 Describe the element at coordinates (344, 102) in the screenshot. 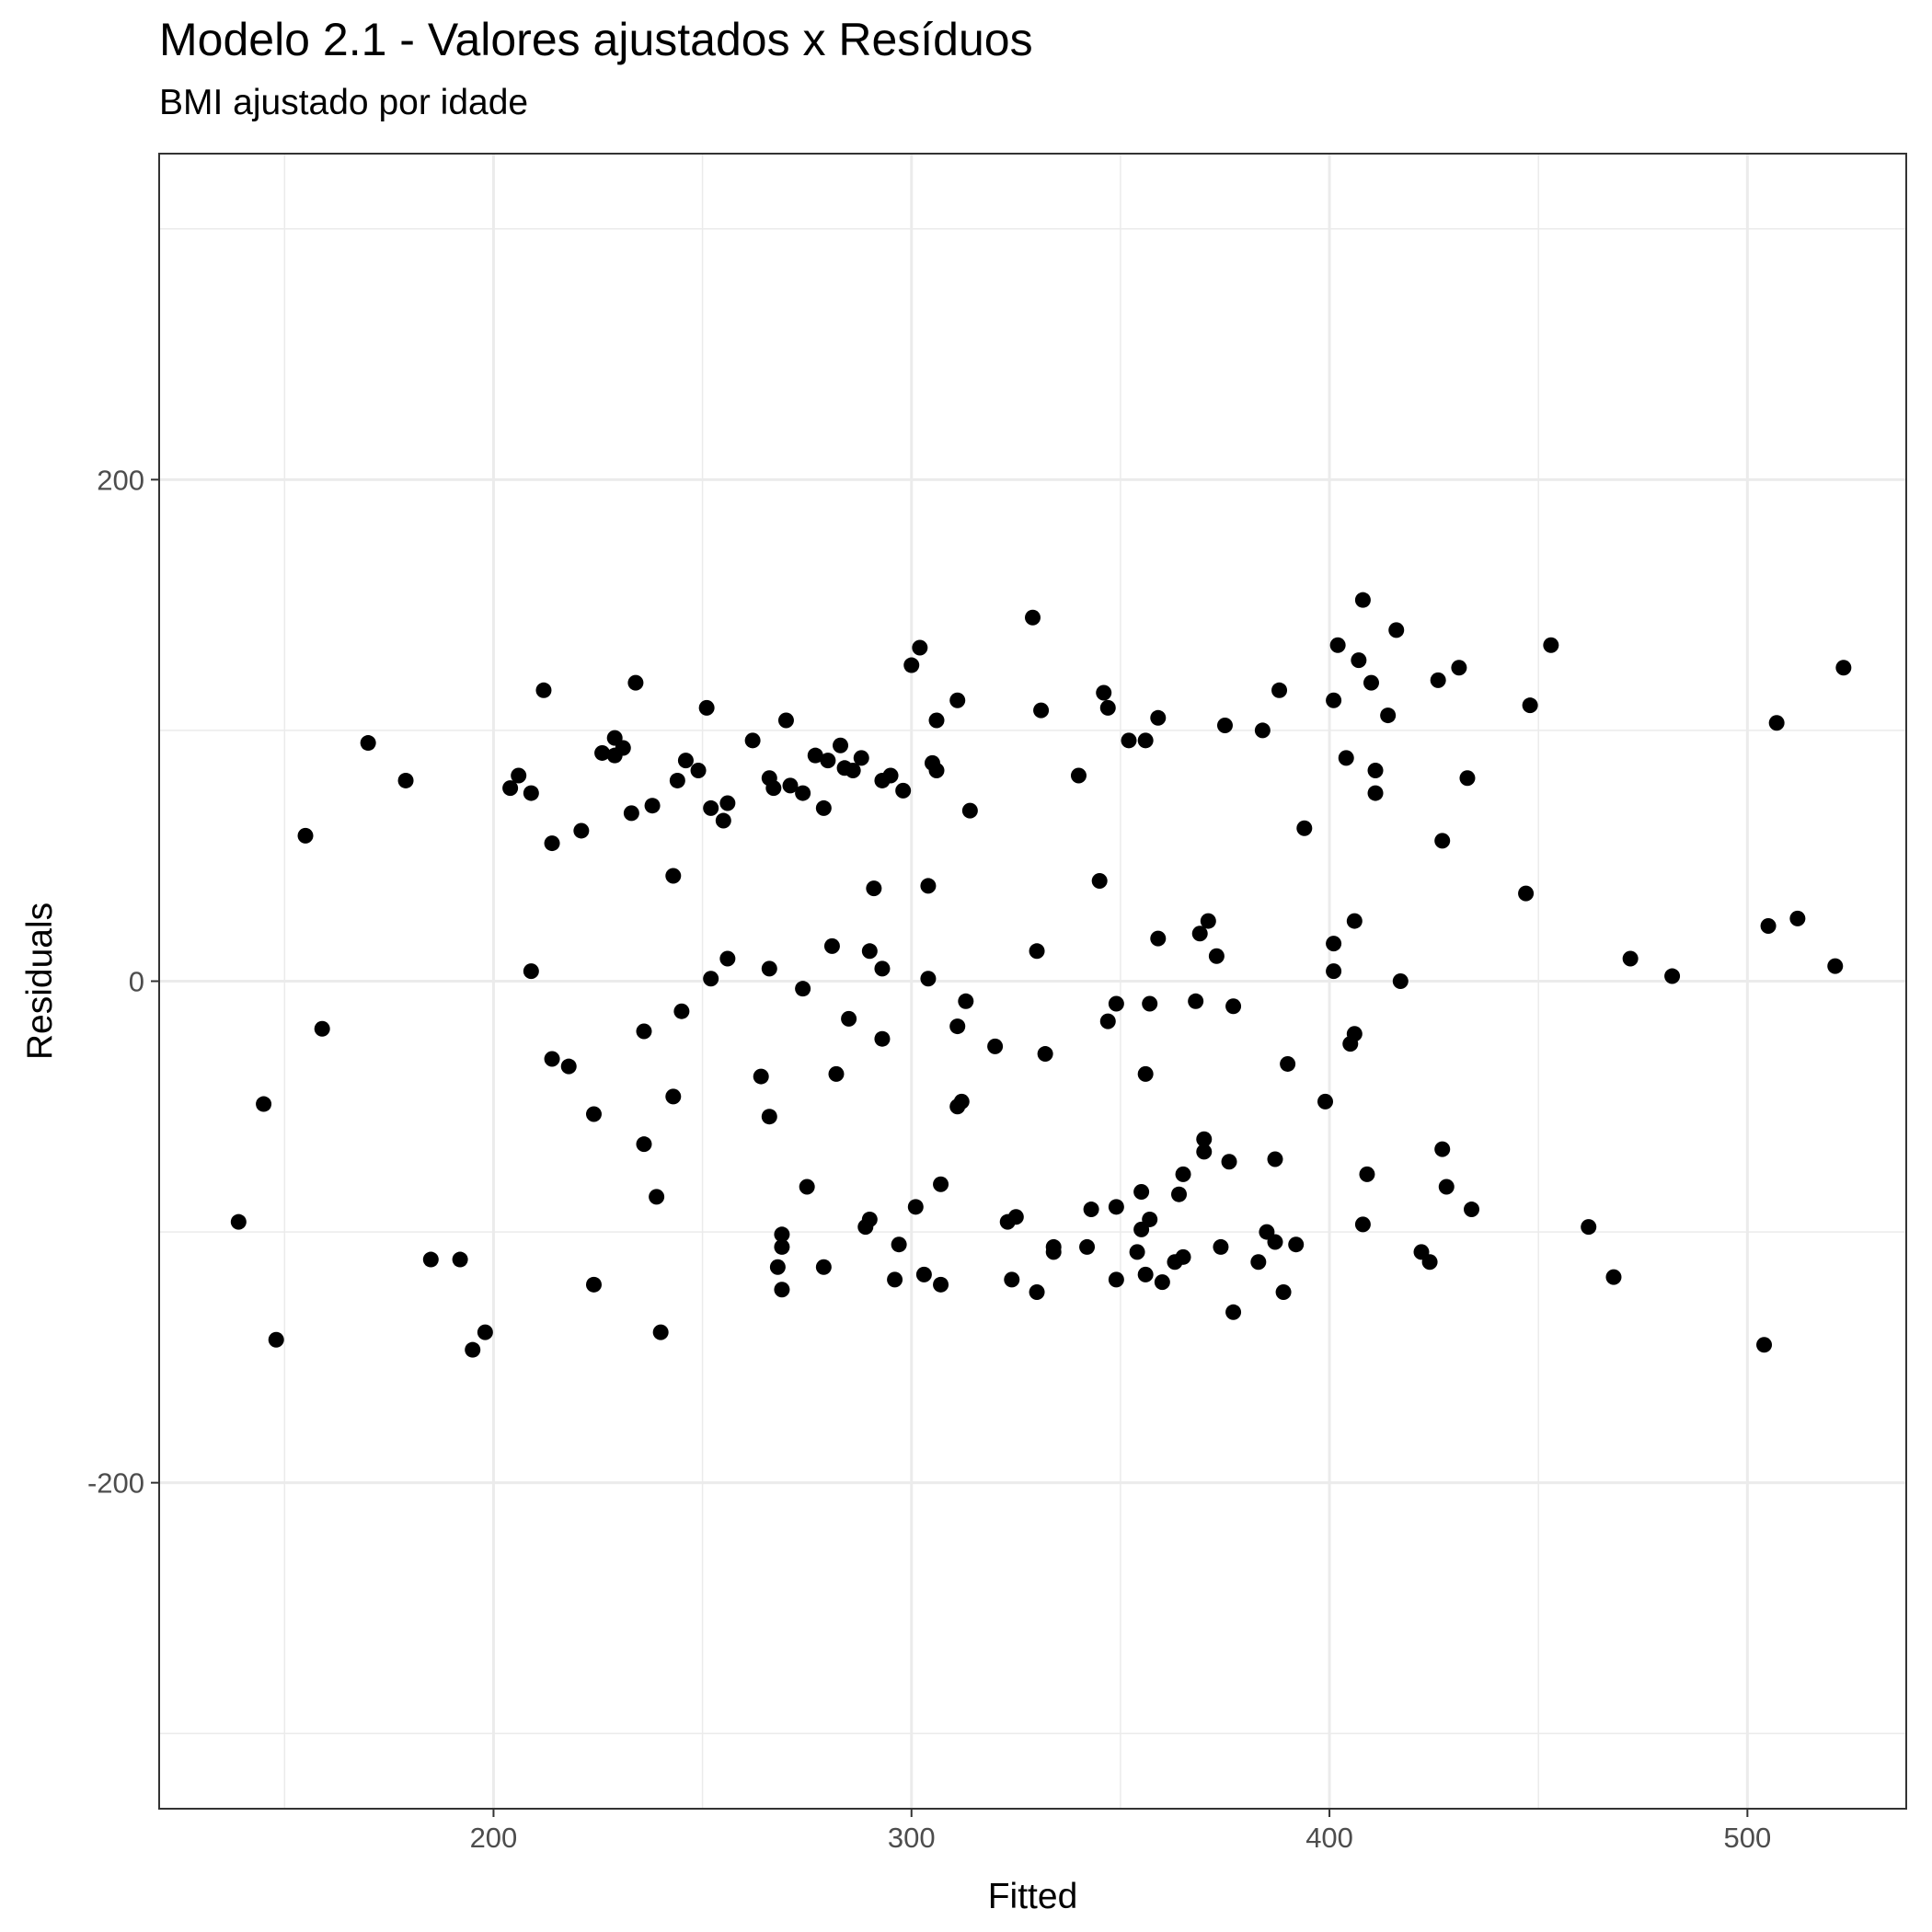

I see `chart-subtitle: BMI ajustado por idade` at that location.